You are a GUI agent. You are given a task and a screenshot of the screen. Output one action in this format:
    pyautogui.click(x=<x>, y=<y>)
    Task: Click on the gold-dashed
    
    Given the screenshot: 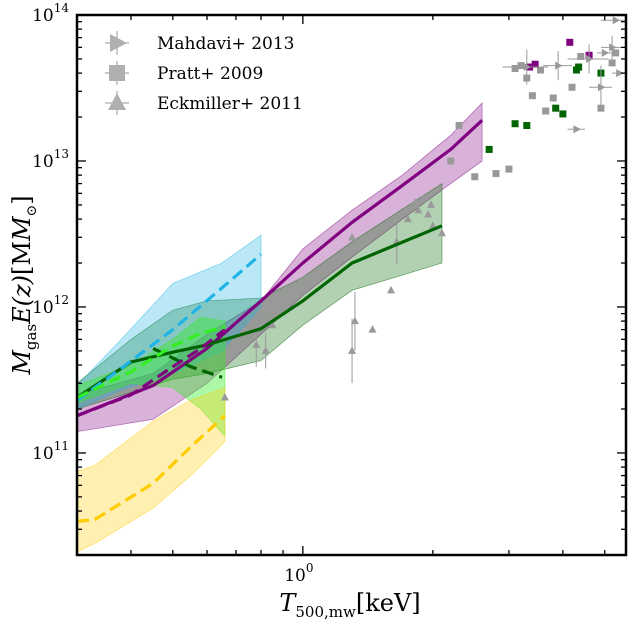 What is the action you would take?
    pyautogui.click(x=151, y=468)
    